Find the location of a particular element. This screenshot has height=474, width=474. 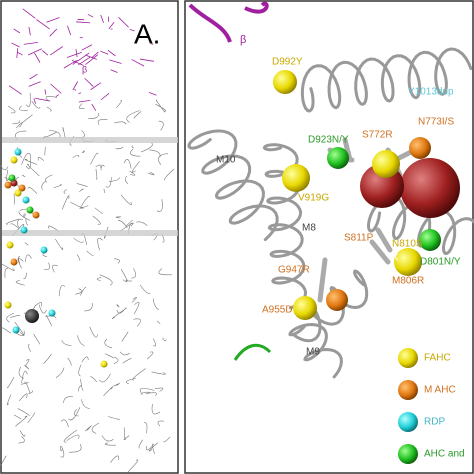

residue-label: M10 is located at coordinates (226, 160).